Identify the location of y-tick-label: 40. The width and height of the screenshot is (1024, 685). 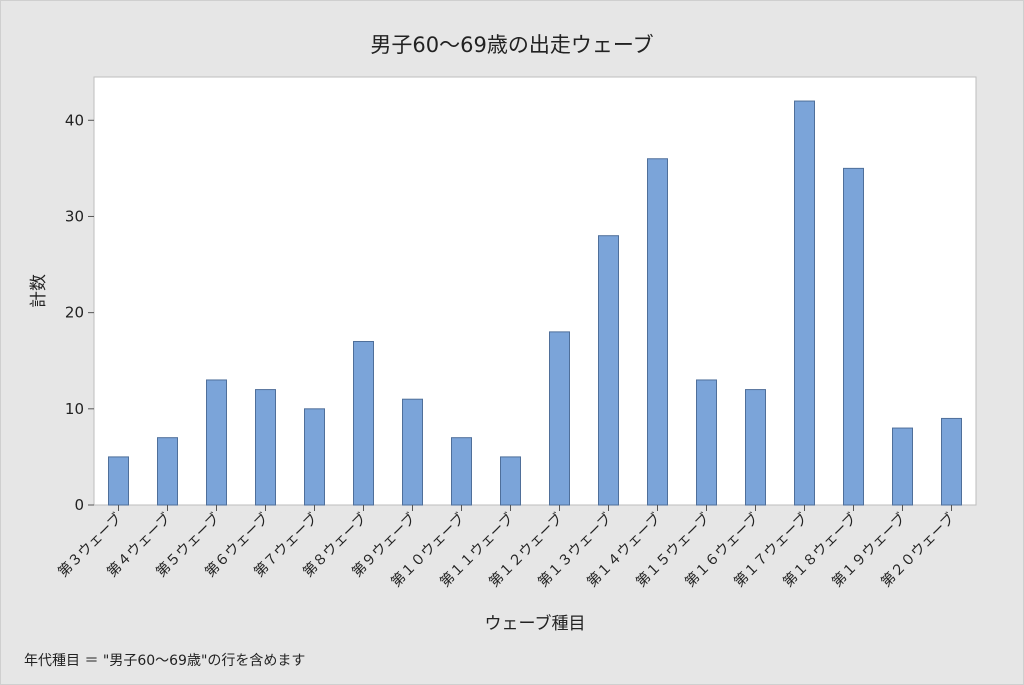
(74, 120).